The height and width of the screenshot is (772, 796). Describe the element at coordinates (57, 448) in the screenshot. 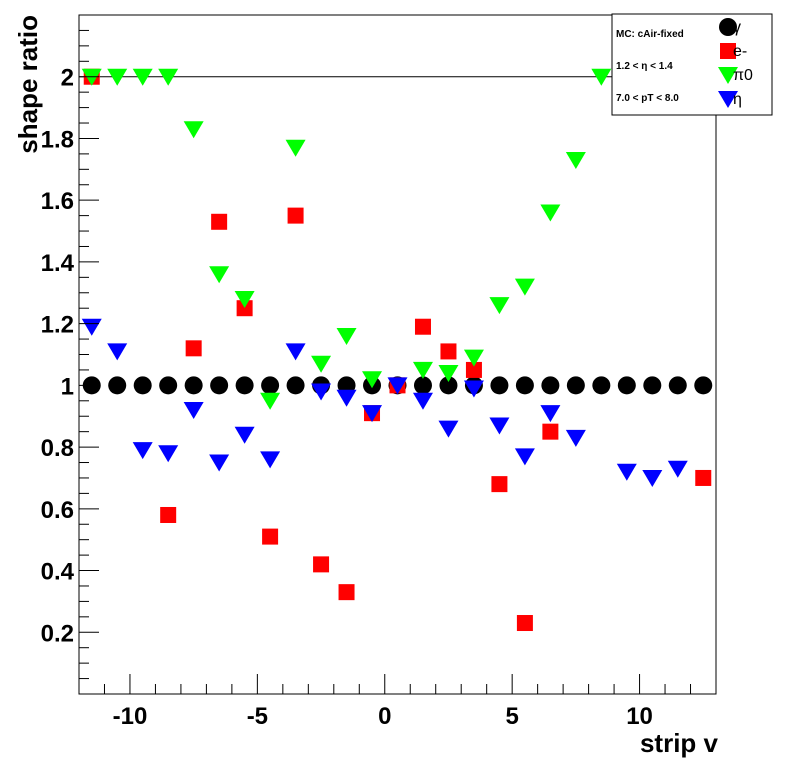

I see `y-tick-label: 0.8` at that location.